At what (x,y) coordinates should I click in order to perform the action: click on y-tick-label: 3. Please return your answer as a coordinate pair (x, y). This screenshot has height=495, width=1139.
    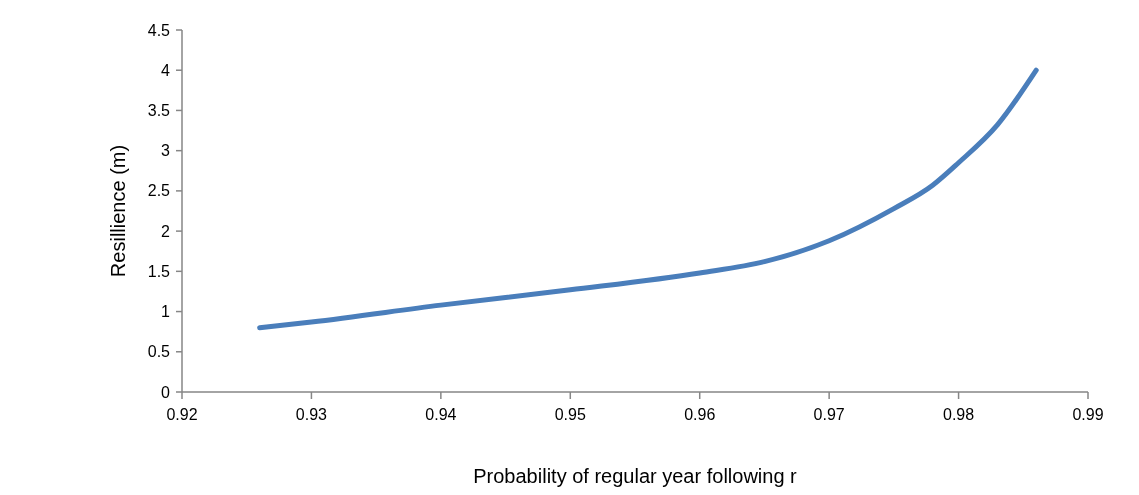
    Looking at the image, I should click on (166, 151).